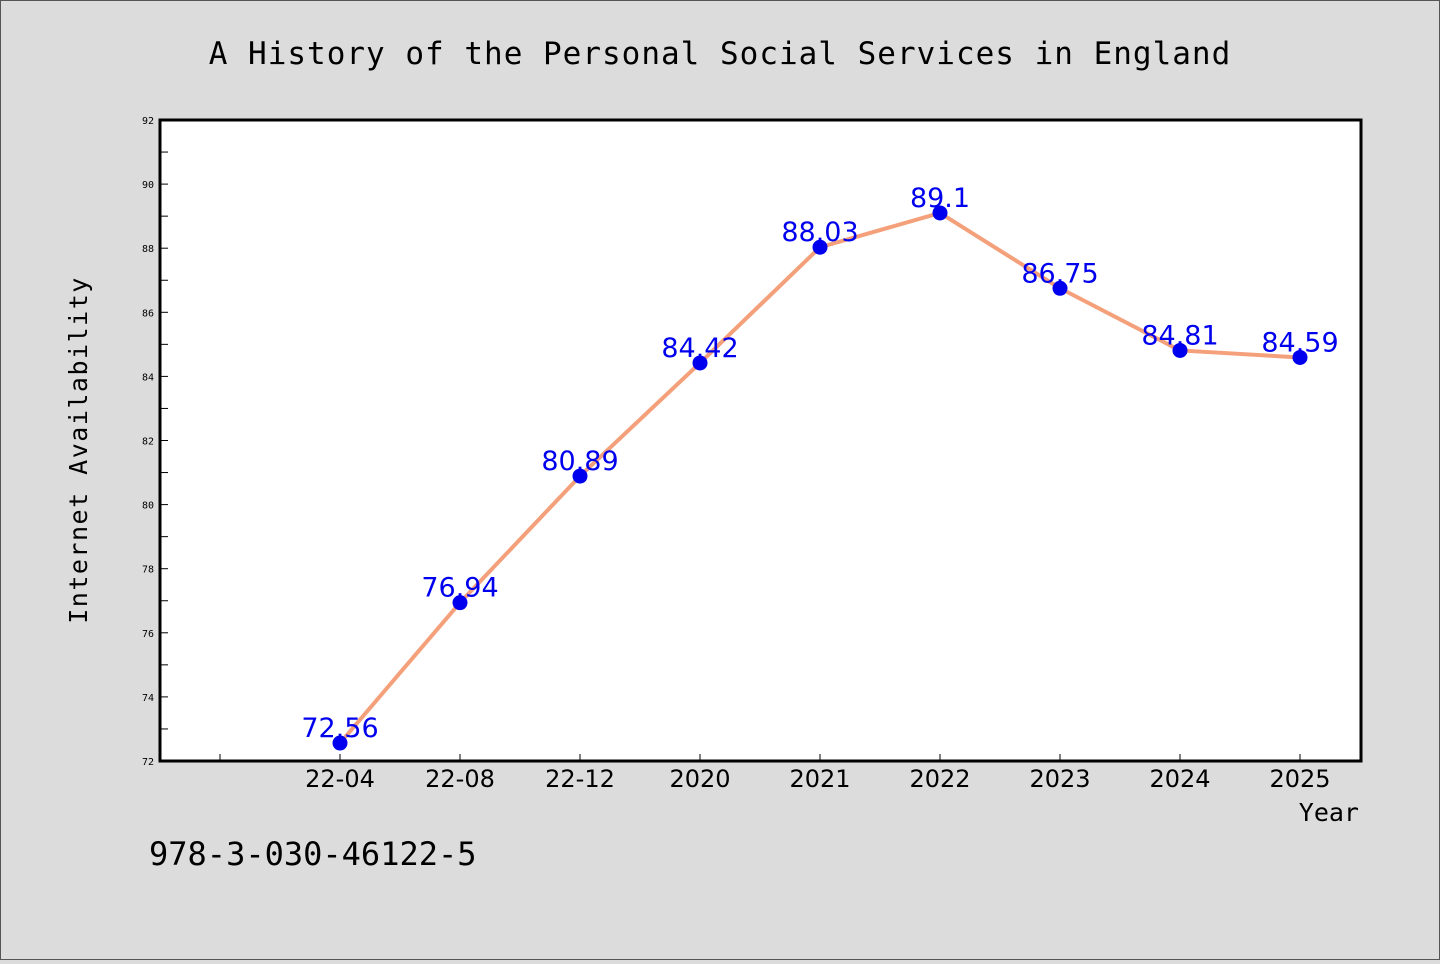  What do you see at coordinates (940, 198) in the screenshot?
I see `data-label: 89.1` at bounding box center [940, 198].